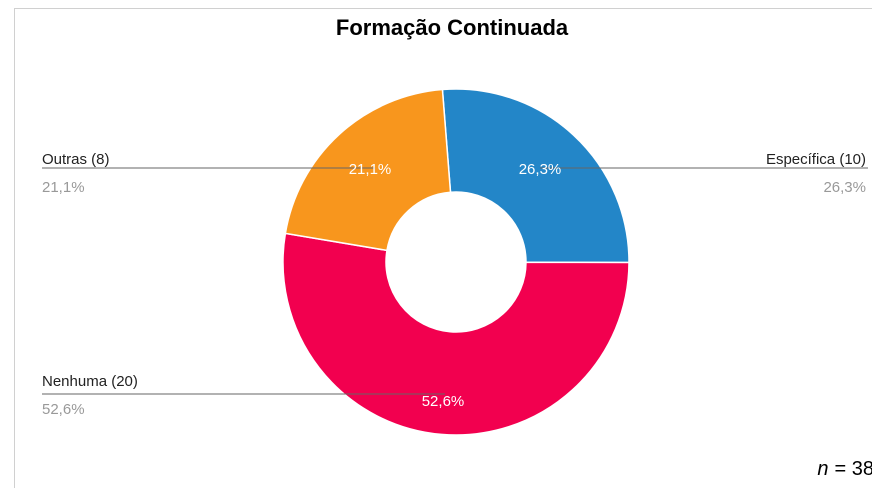 The height and width of the screenshot is (488, 872). What do you see at coordinates (822, 469) in the screenshot?
I see `annotation-symbol: n` at bounding box center [822, 469].